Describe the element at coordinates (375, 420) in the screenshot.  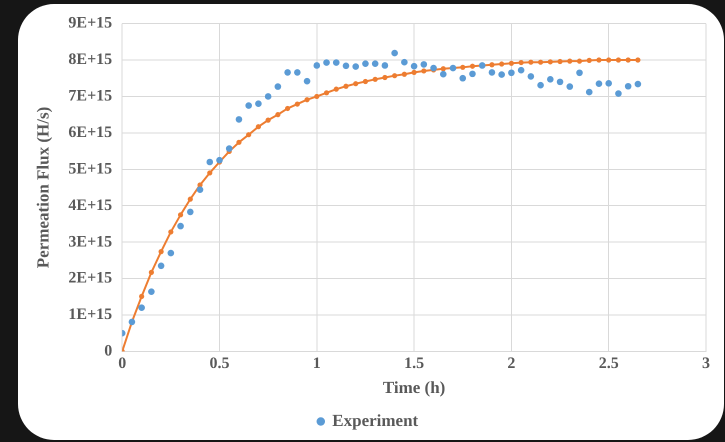
I see `legend-label: Experiment` at that location.